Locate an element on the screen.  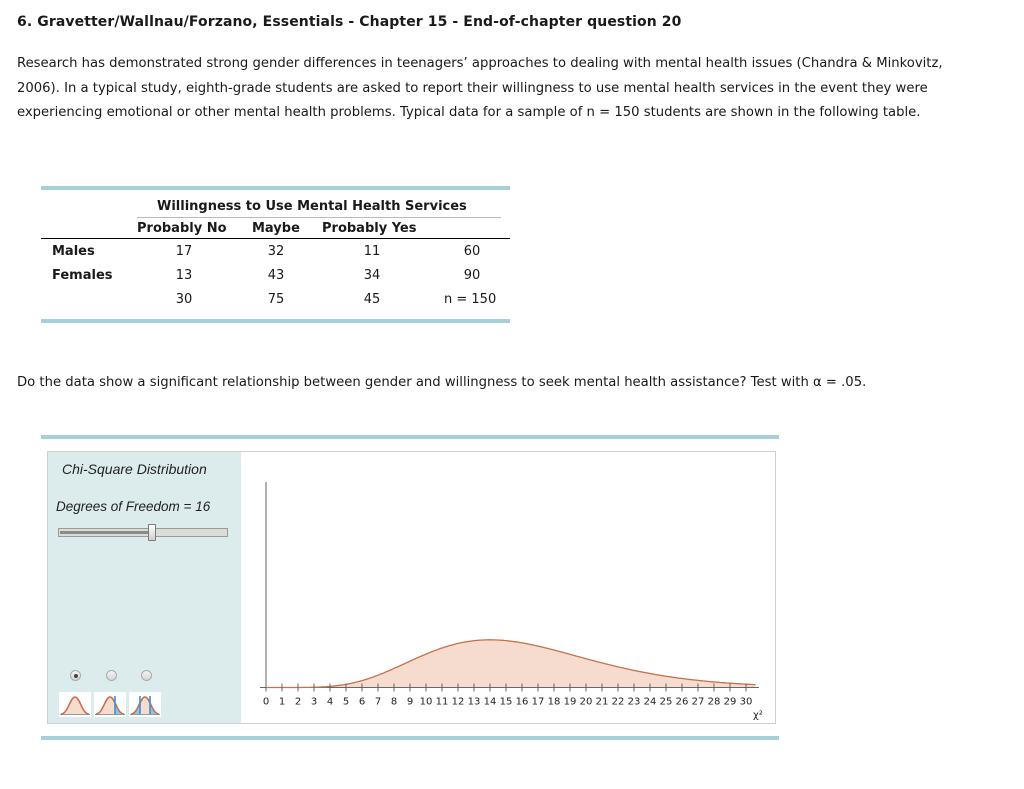
widget-title: Chi-Square Distribution is located at coordinates (134, 469).